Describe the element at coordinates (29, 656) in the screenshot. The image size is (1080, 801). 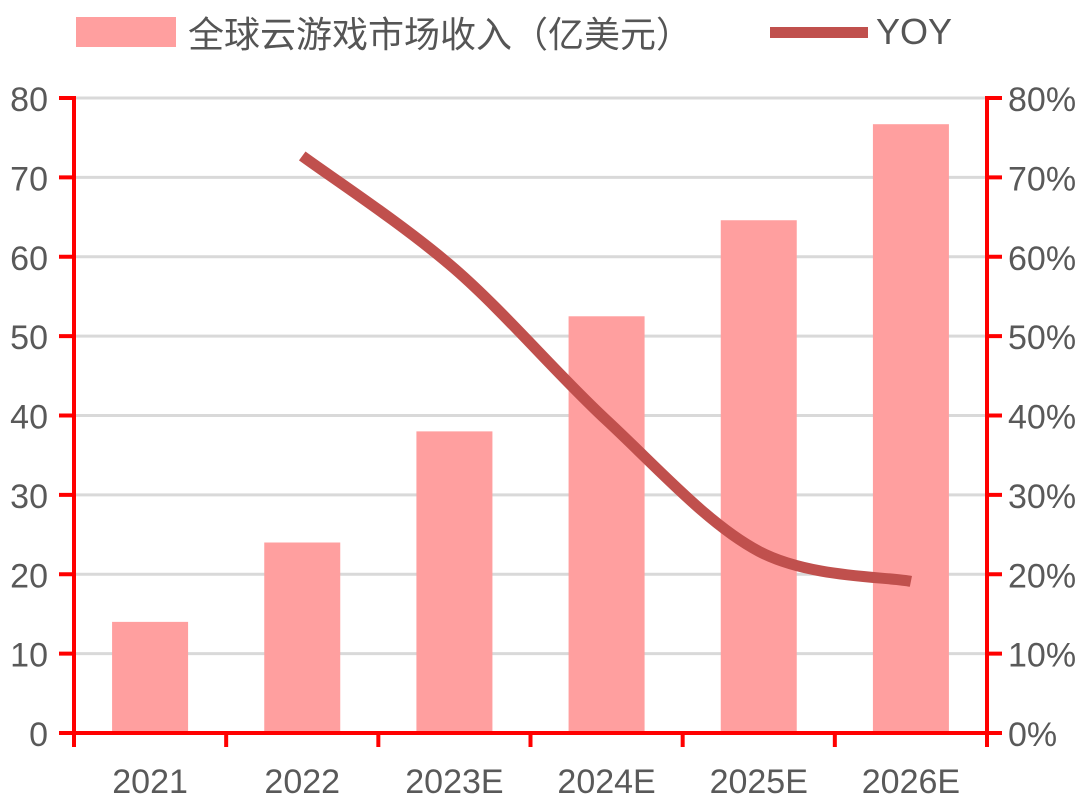
I see `left-axis-tick-label: 10` at that location.